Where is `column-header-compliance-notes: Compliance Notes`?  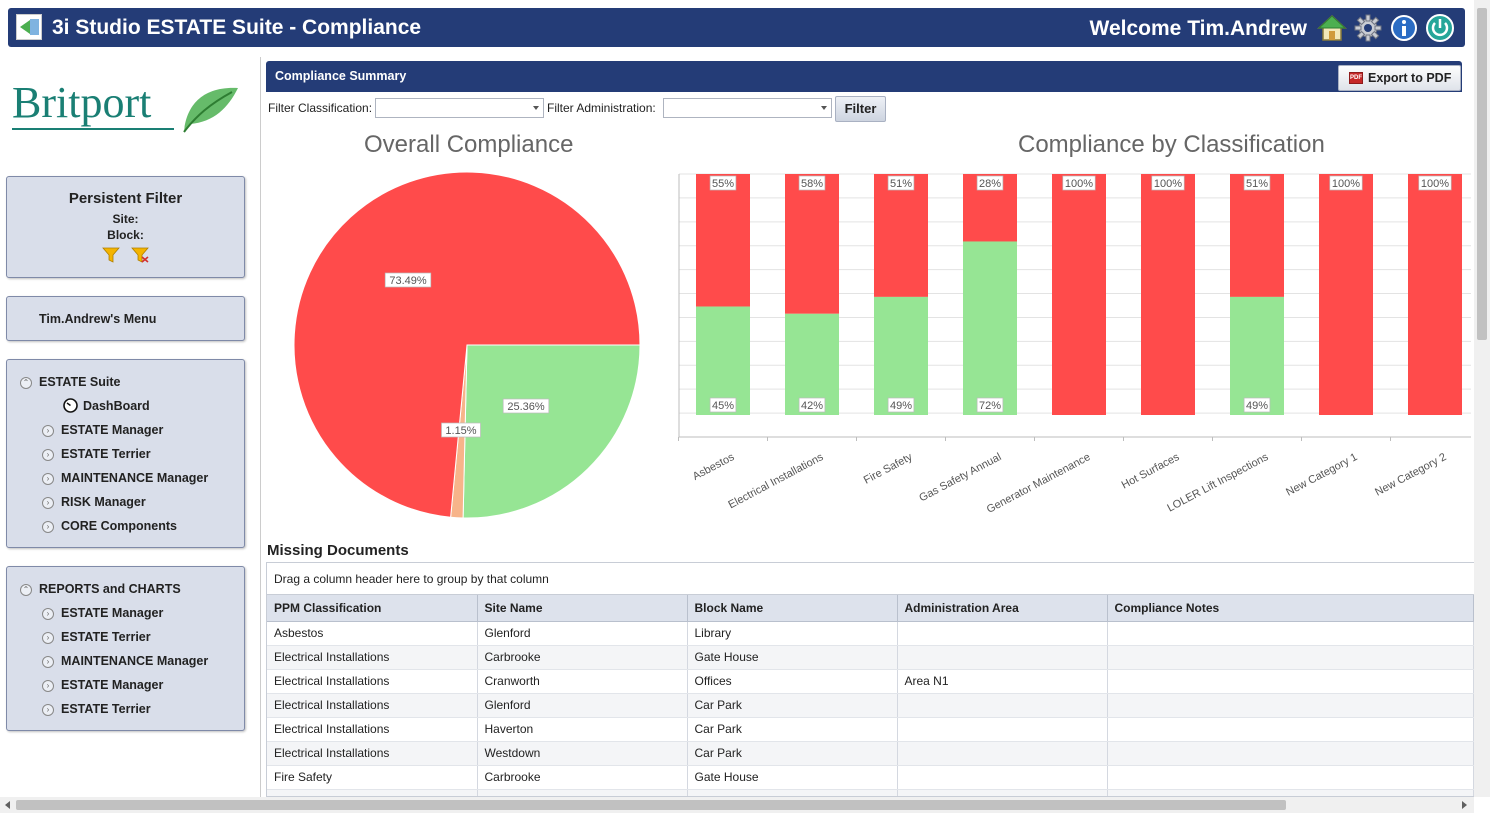 column-header-compliance-notes: Compliance Notes is located at coordinates (1290, 608).